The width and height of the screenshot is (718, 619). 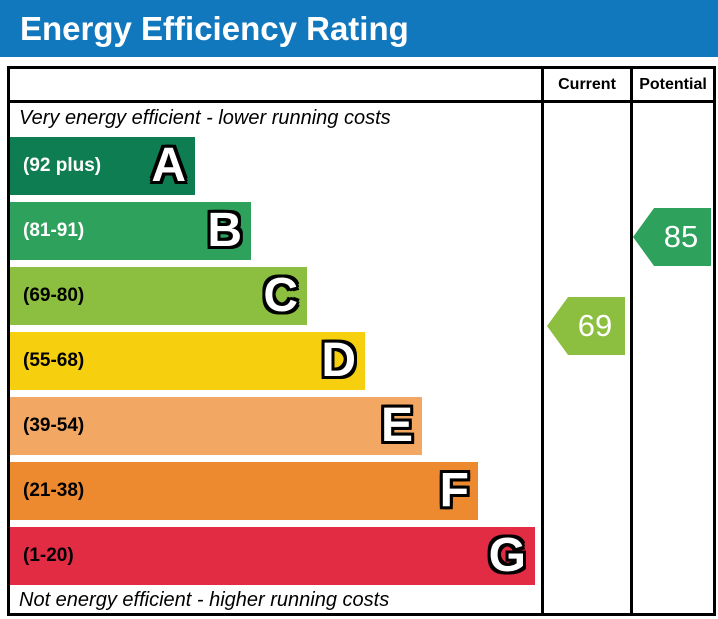 I want to click on header-divider, so click(x=361, y=101).